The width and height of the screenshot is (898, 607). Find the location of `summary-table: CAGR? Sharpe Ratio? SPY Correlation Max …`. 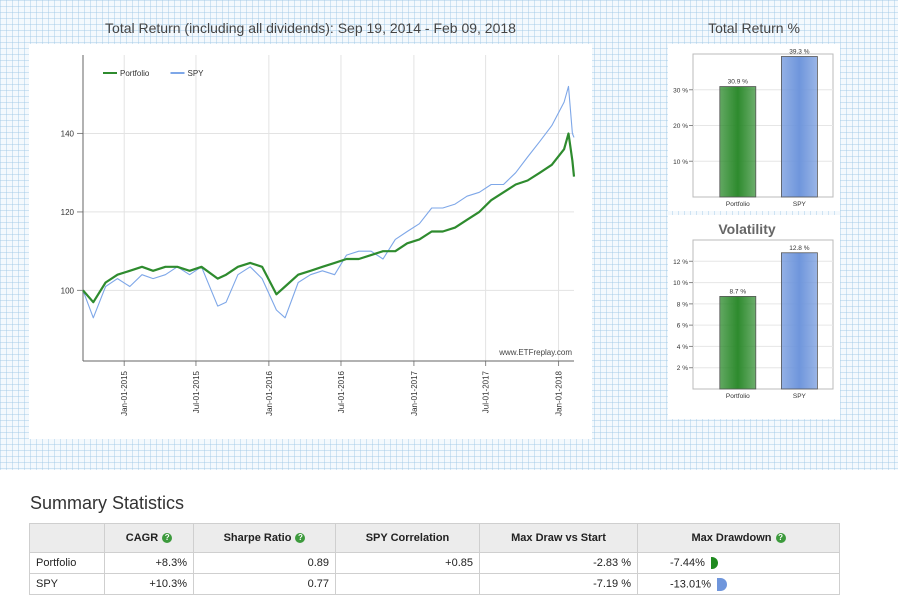

summary-table: CAGR? Sharpe Ratio? SPY Correlation Max … is located at coordinates (434, 559).